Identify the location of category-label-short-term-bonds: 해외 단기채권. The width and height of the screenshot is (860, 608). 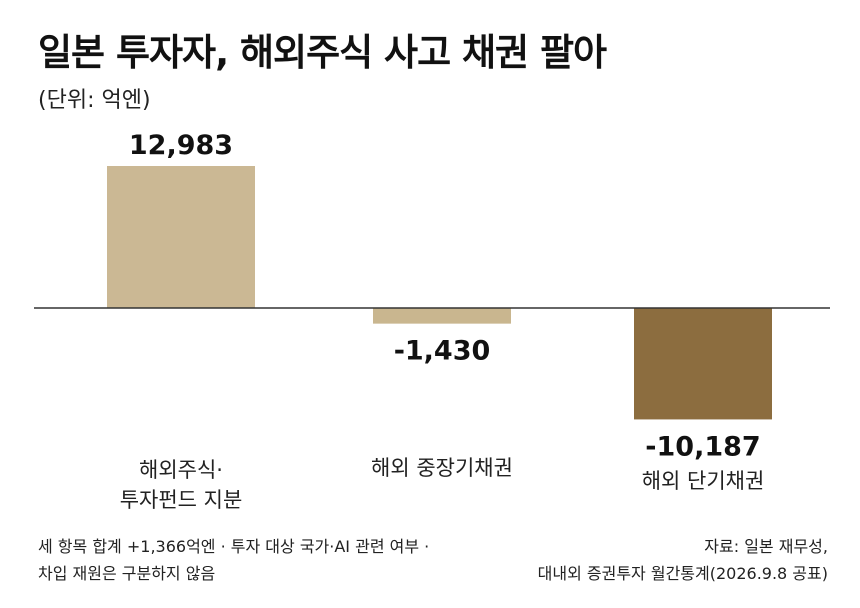
(703, 481).